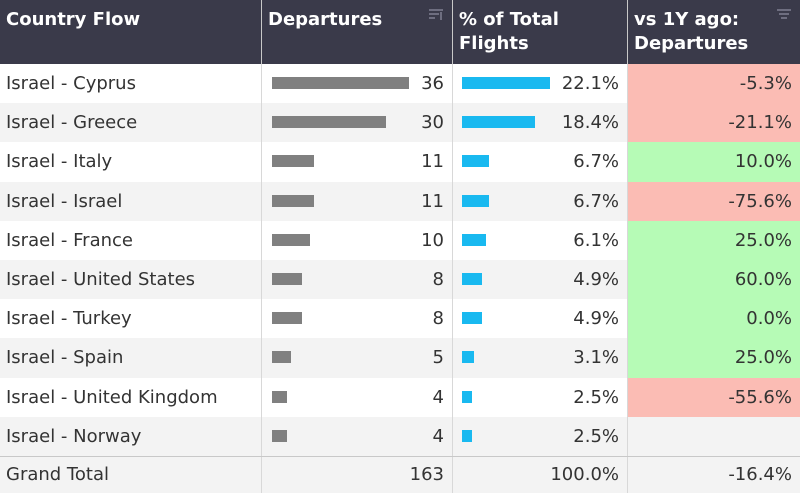 The height and width of the screenshot is (493, 800). I want to click on table-row: Israel - Israel 11 6.7% -75.6%, so click(400, 201).